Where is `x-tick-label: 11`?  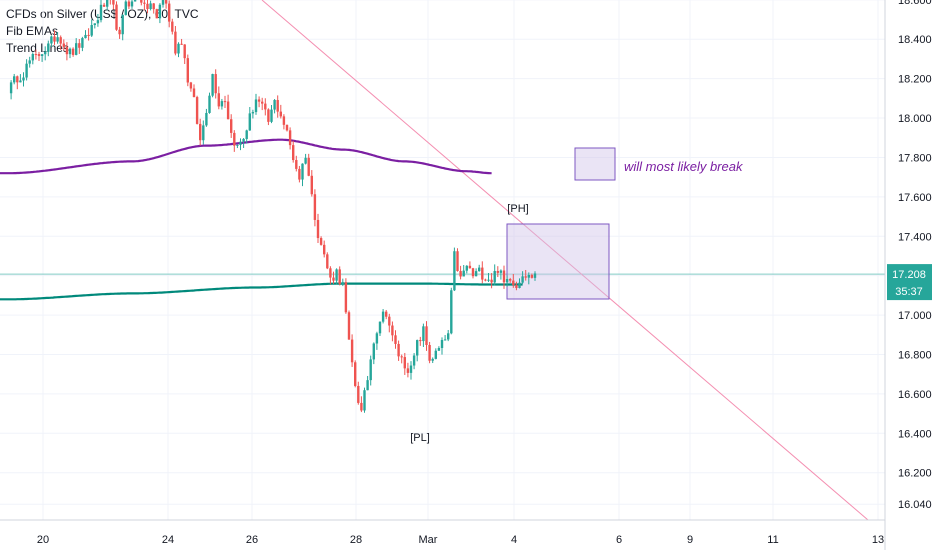 x-tick-label: 11 is located at coordinates (772, 540).